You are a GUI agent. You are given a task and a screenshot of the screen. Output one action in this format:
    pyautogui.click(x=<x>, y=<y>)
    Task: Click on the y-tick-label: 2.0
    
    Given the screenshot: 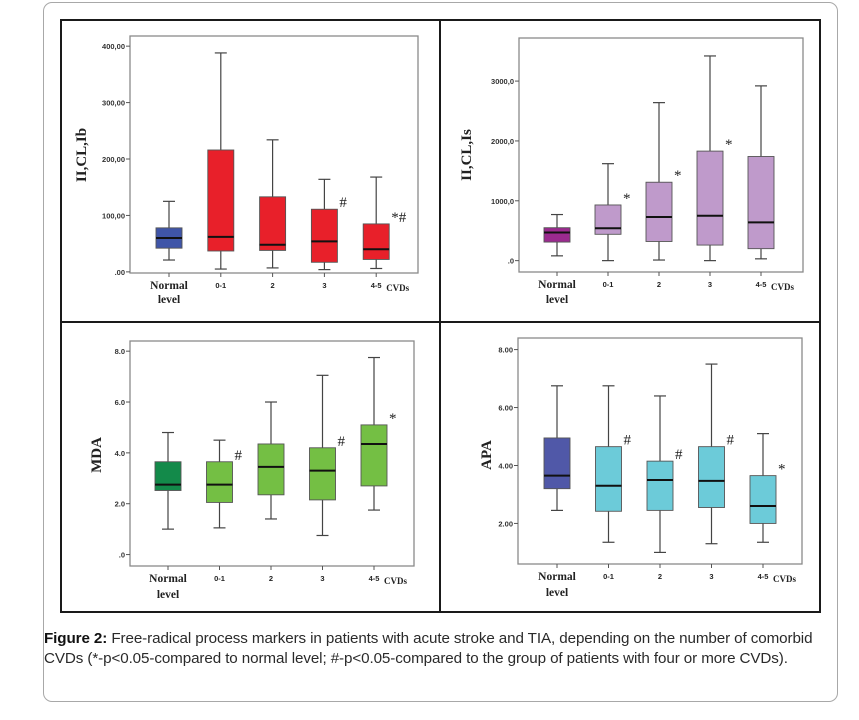 What is the action you would take?
    pyautogui.click(x=120, y=504)
    